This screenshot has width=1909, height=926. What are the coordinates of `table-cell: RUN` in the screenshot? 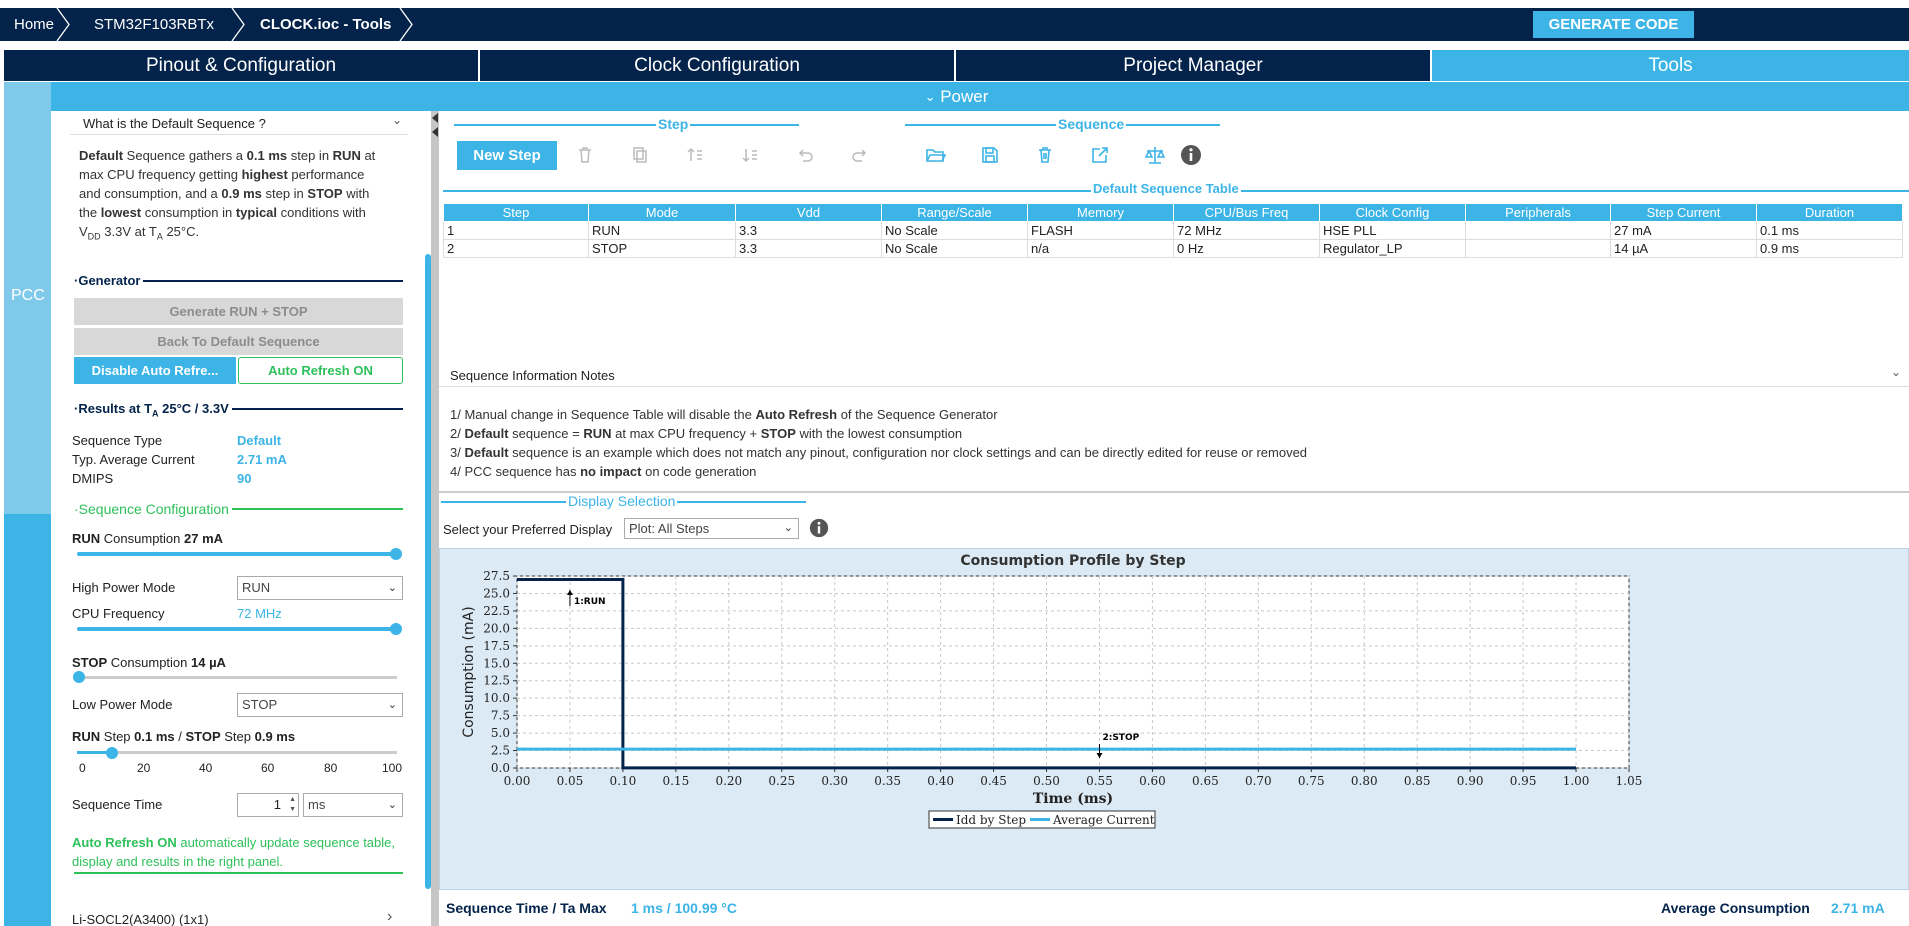 It's located at (662, 230).